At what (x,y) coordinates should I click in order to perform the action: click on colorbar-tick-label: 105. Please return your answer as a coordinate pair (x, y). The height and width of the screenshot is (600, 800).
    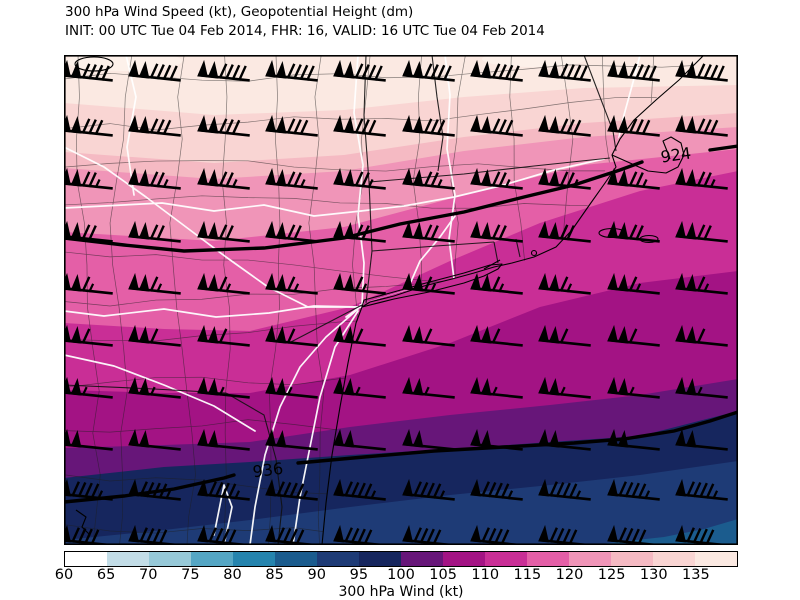
    Looking at the image, I should click on (443, 575).